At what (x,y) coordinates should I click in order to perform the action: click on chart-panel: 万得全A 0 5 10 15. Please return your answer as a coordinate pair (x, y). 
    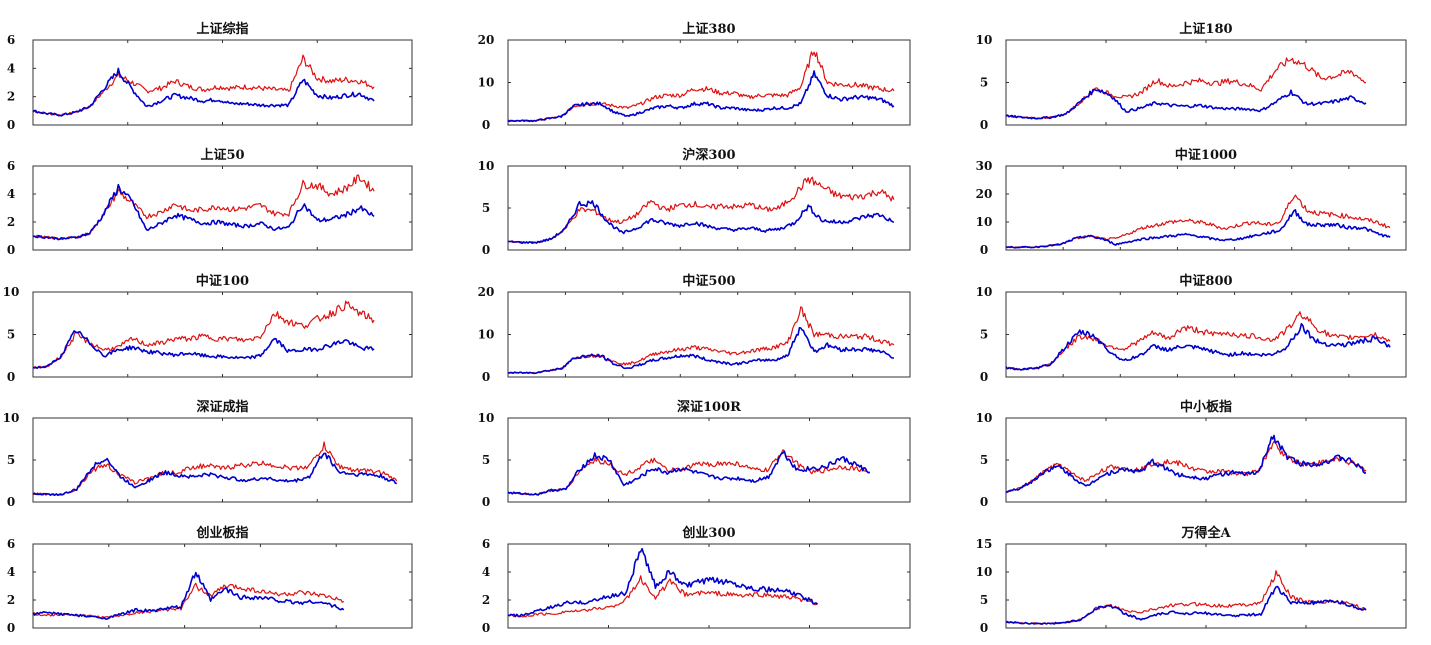
    Looking at the image, I should click on (1191, 580).